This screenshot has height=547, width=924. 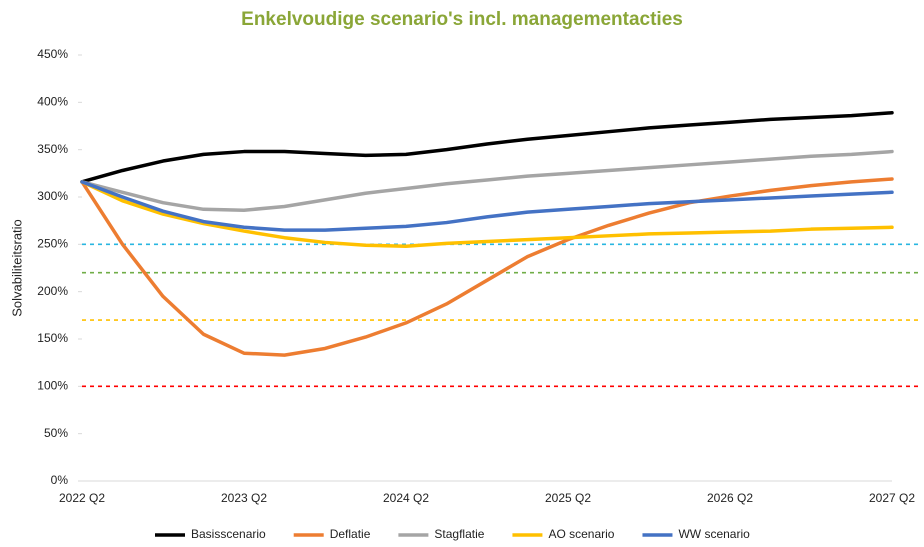 I want to click on y-tick-label: 0%, so click(x=60, y=480).